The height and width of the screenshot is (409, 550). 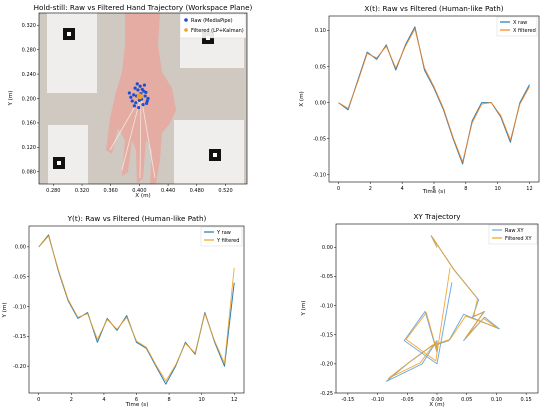 What do you see at coordinates (407, 400) in the screenshot?
I see `x-tick-label: -0.05` at bounding box center [407, 400].